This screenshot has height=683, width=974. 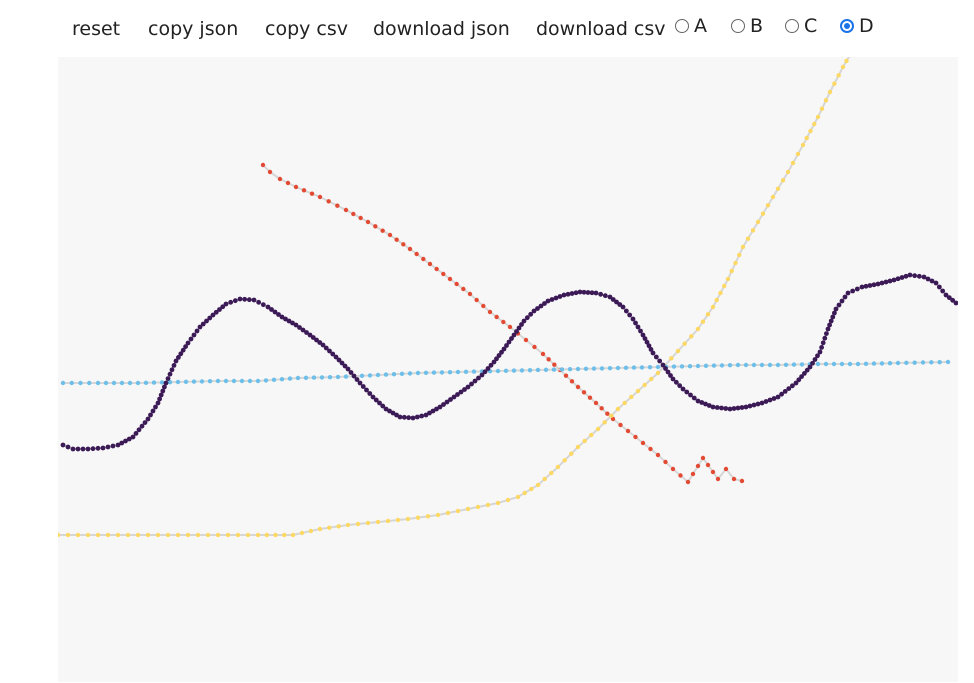 I want to click on reset-button: reset, so click(x=96, y=29).